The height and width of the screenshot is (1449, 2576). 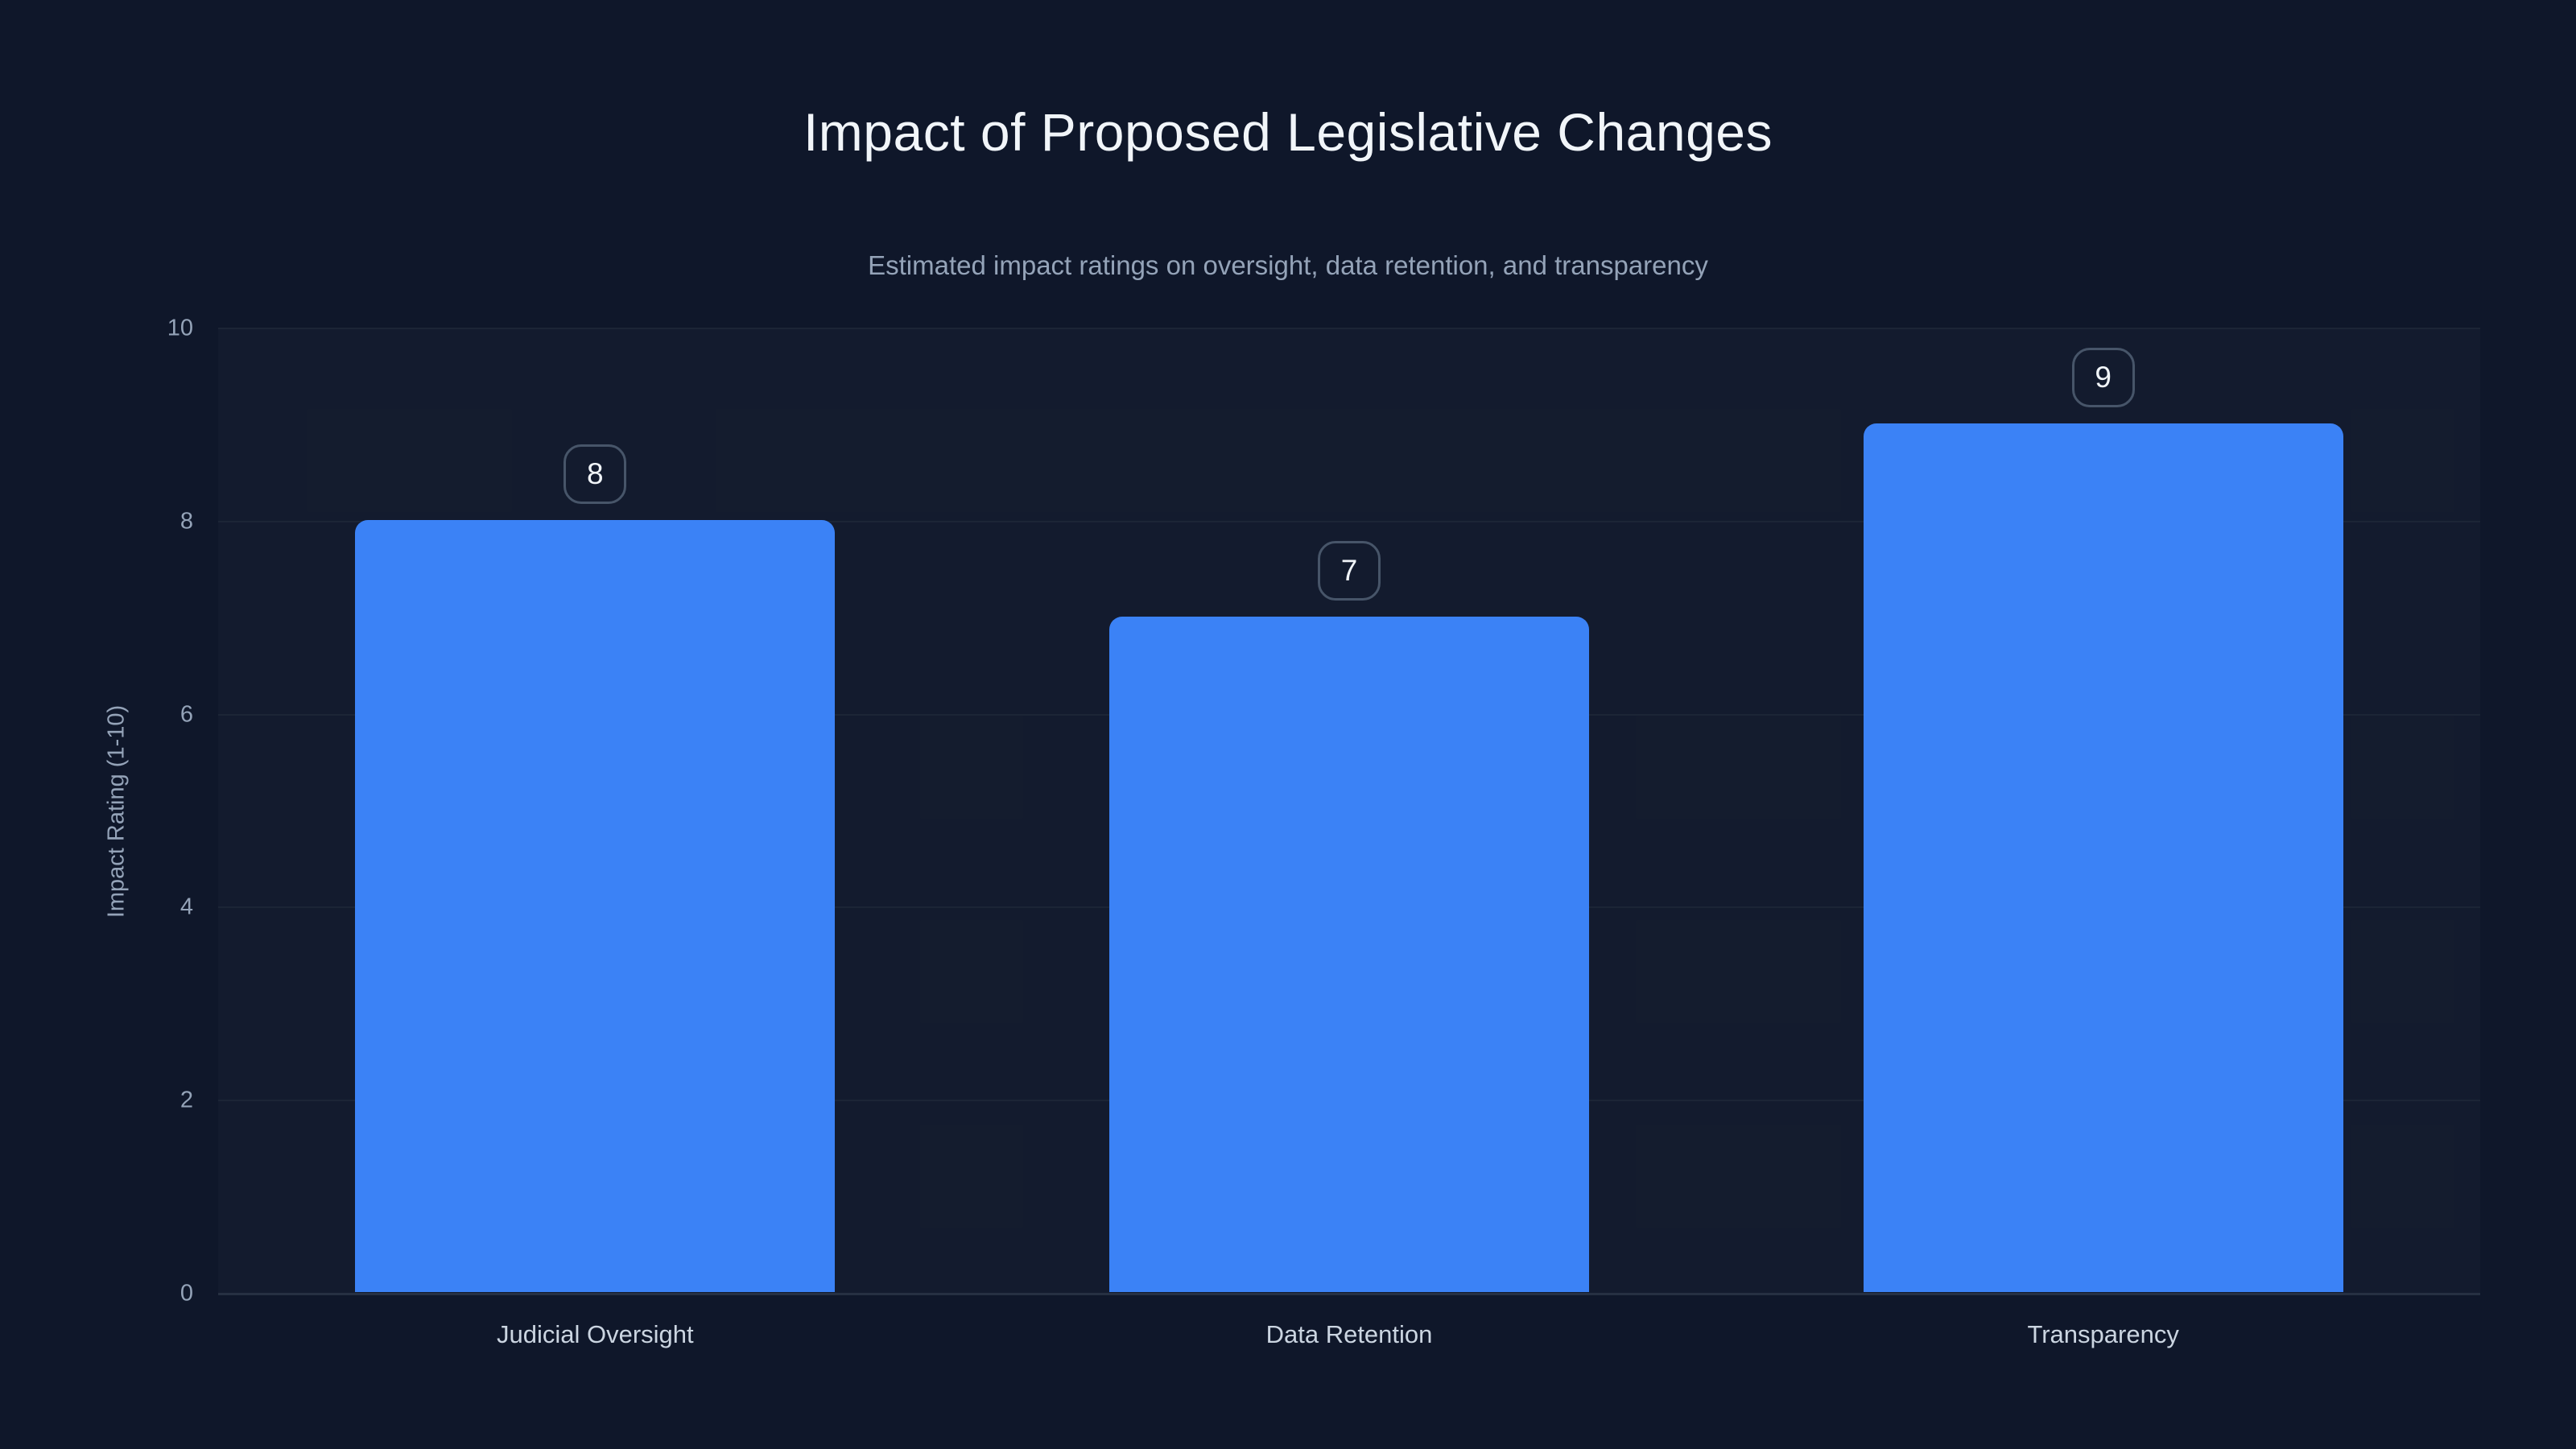 What do you see at coordinates (1349, 570) in the screenshot?
I see `value-badge-data-retention: 7` at bounding box center [1349, 570].